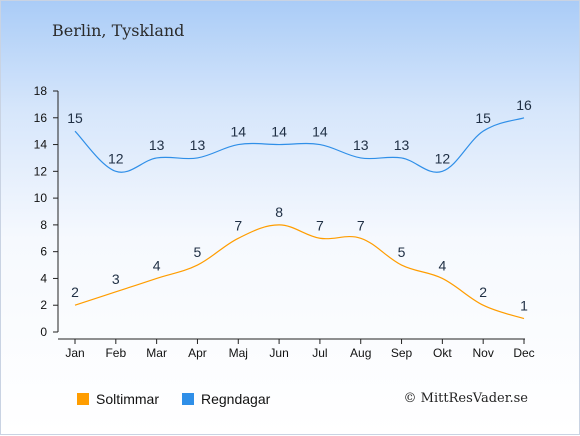 The image size is (580, 436). I want to click on y-tick-label: 6, so click(43, 252).